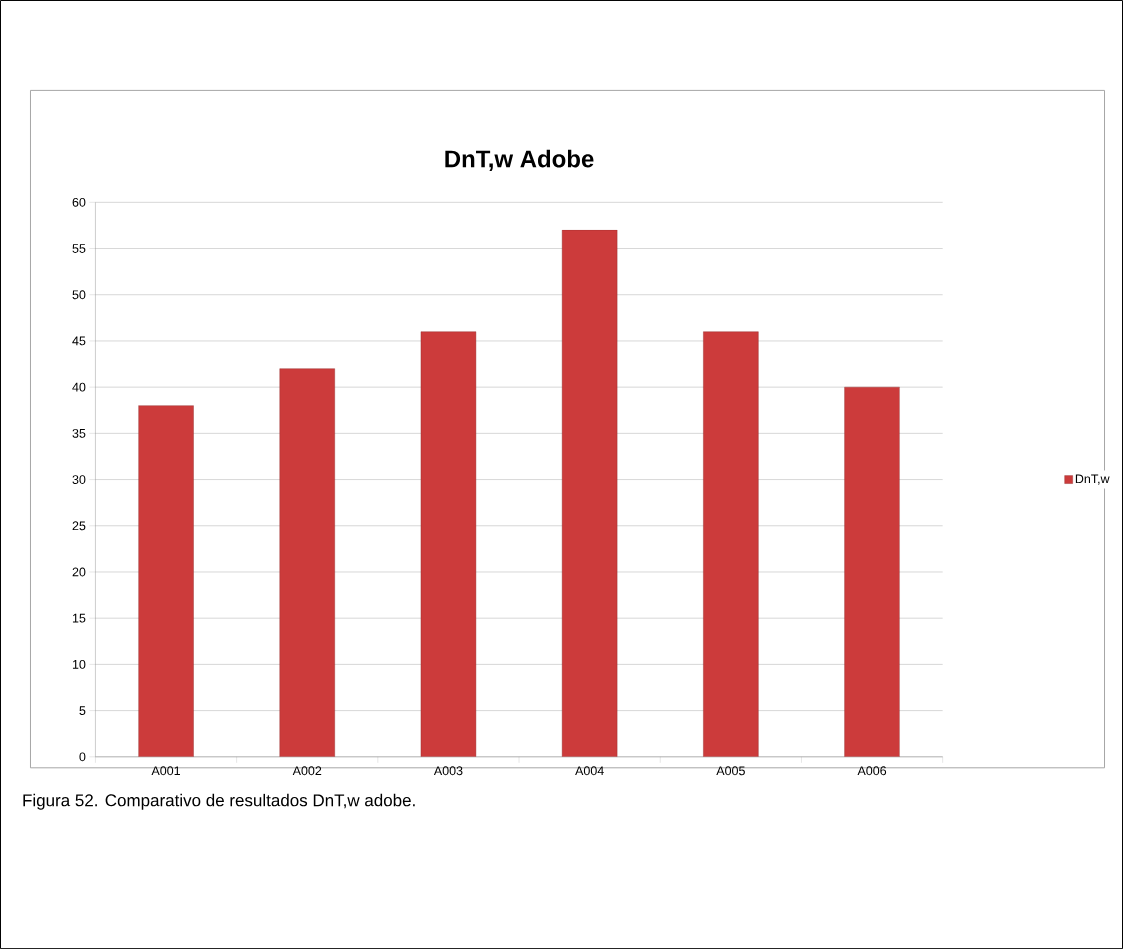  Describe the element at coordinates (307, 771) in the screenshot. I see `x-tick-label: A002` at that location.